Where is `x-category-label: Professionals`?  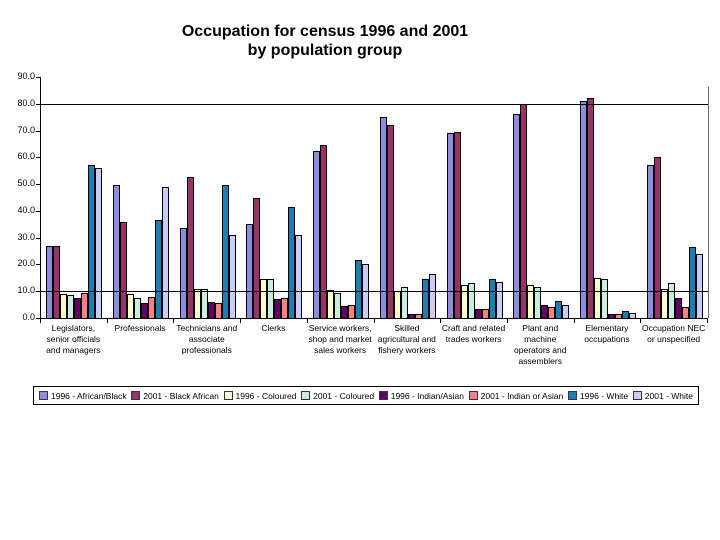 x-category-label: Professionals is located at coordinates (140, 328).